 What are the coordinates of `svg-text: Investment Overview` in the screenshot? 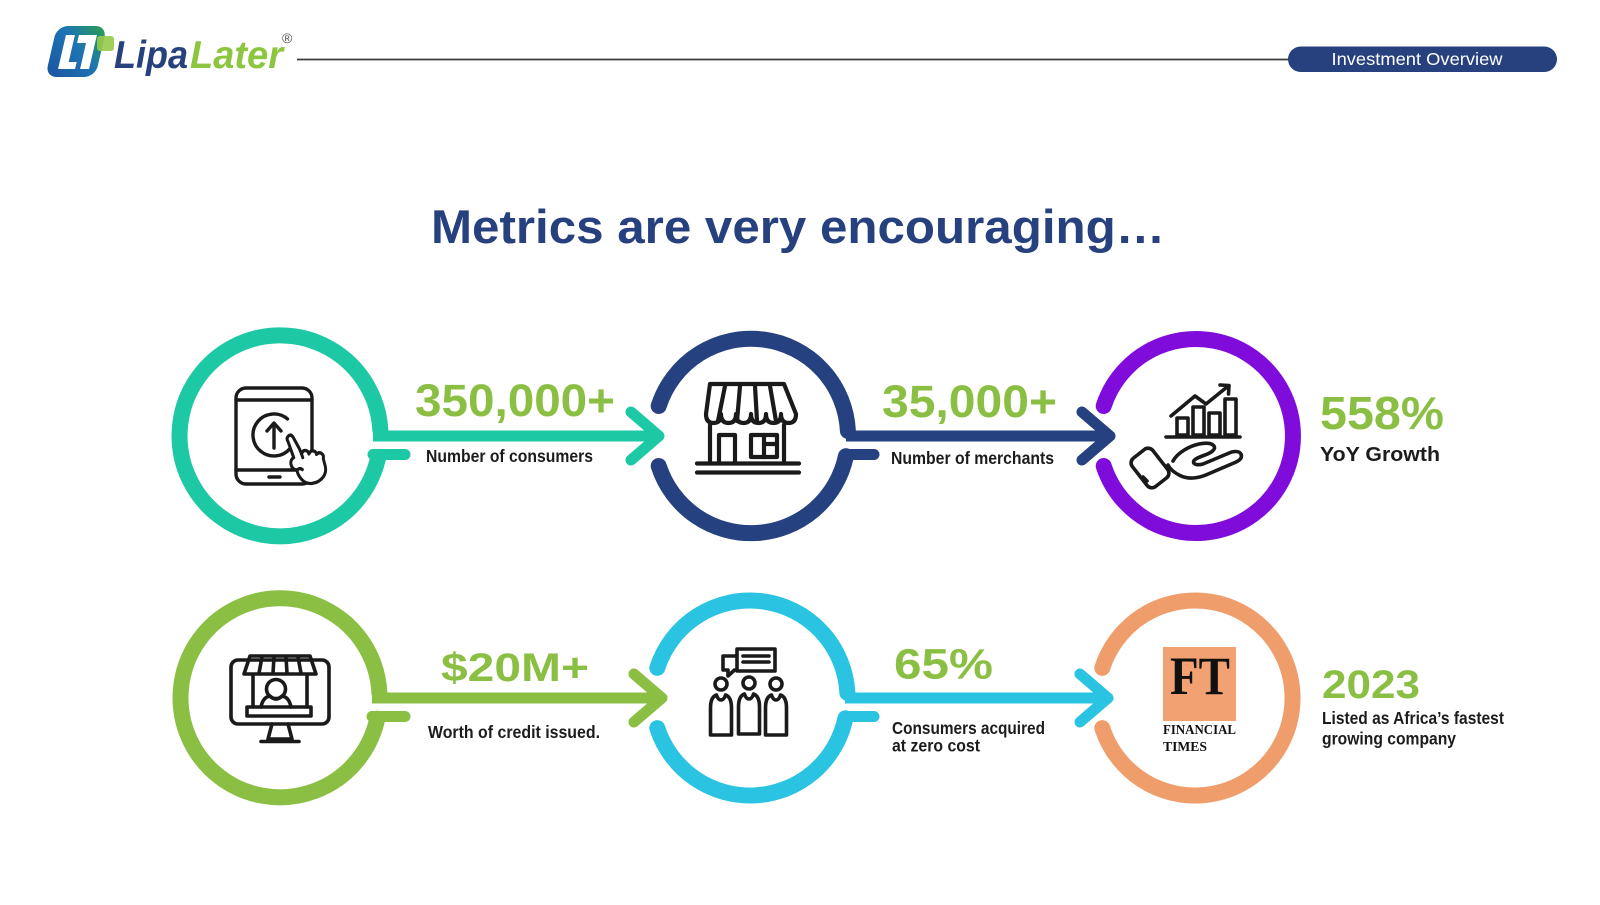 It's located at (1417, 59).